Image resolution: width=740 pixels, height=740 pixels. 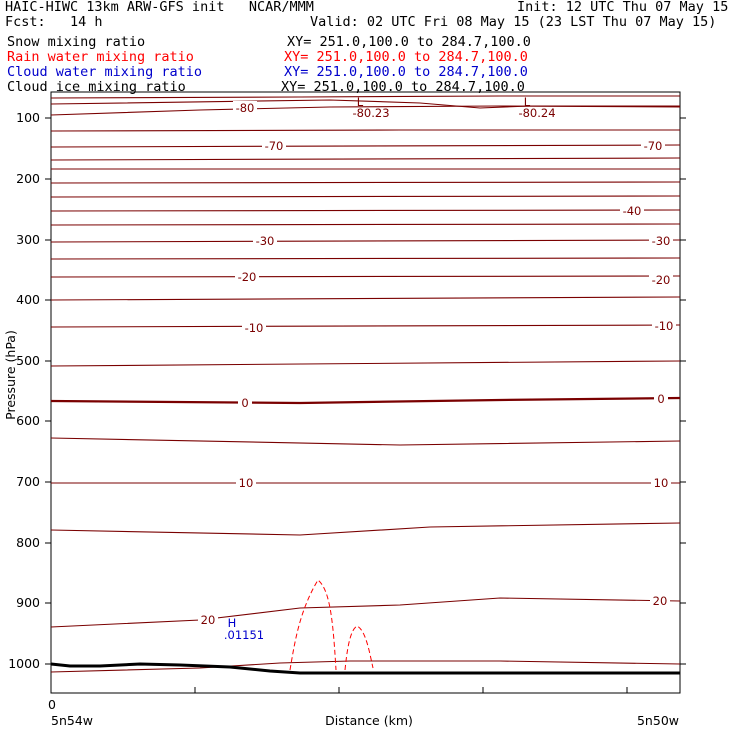 I want to click on field-snow-name: Snow mixing ratio, so click(x=76, y=42).